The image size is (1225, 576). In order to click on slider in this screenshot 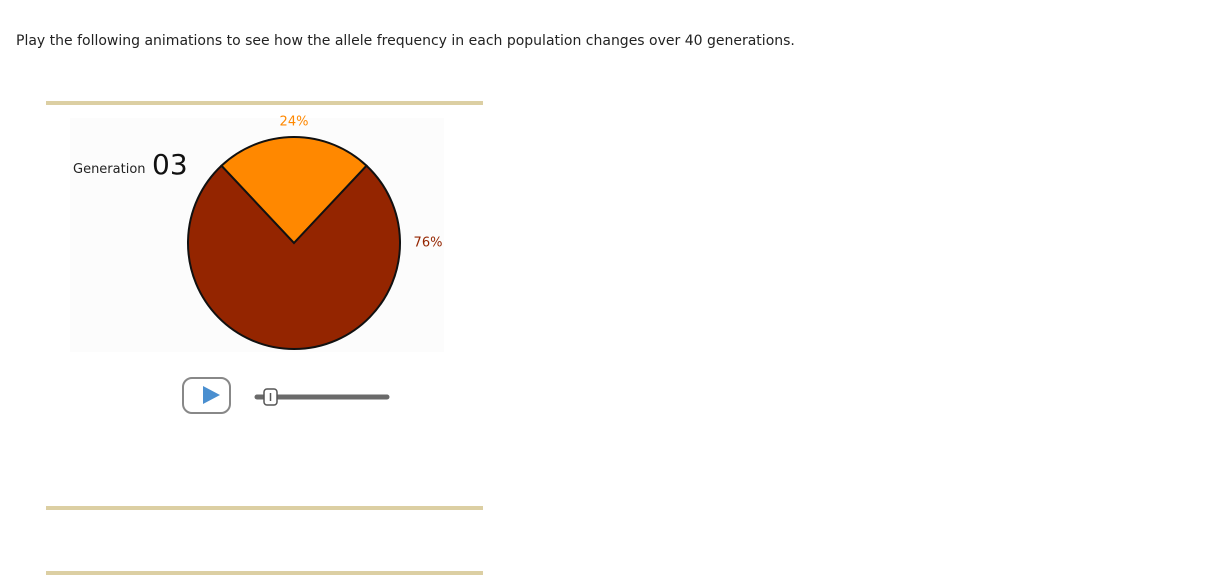, I will do `click(322, 397)`.